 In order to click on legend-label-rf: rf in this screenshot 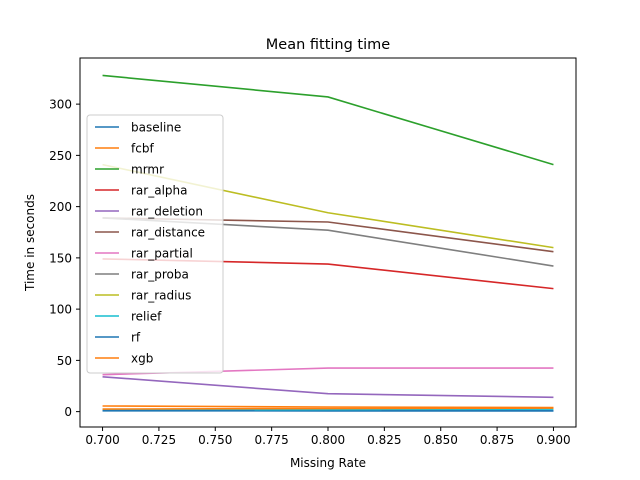, I will do `click(136, 338)`.